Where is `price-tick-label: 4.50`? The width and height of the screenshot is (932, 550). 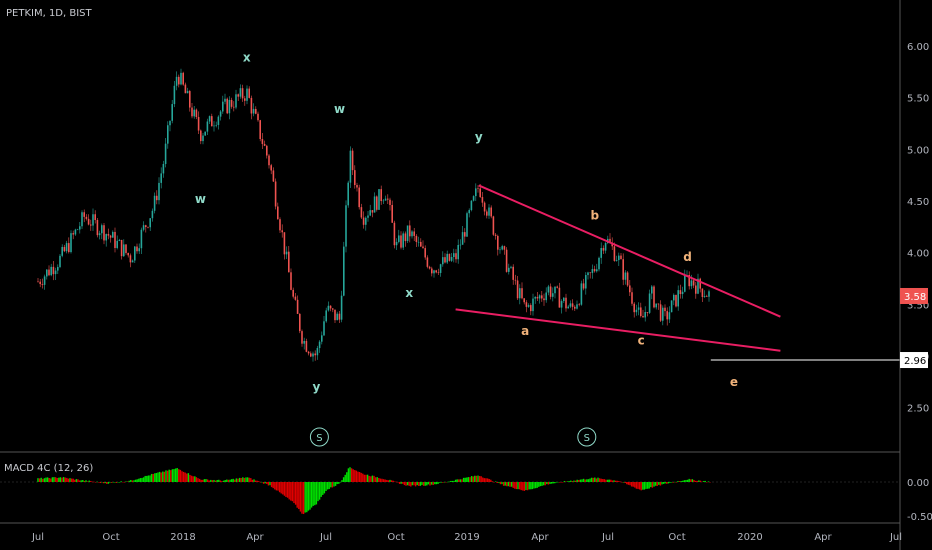
price-tick-label: 4.50 is located at coordinates (918, 202).